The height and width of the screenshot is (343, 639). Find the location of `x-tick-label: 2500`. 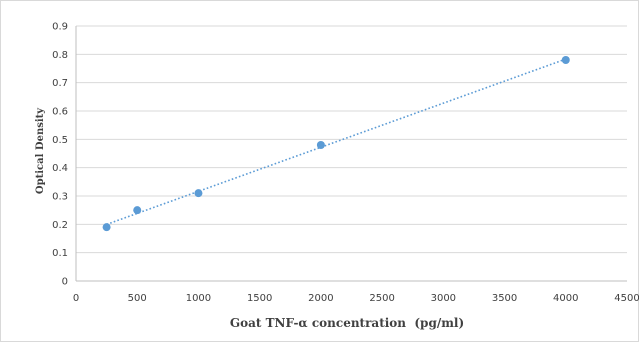

x-tick-label: 2500 is located at coordinates (381, 298).